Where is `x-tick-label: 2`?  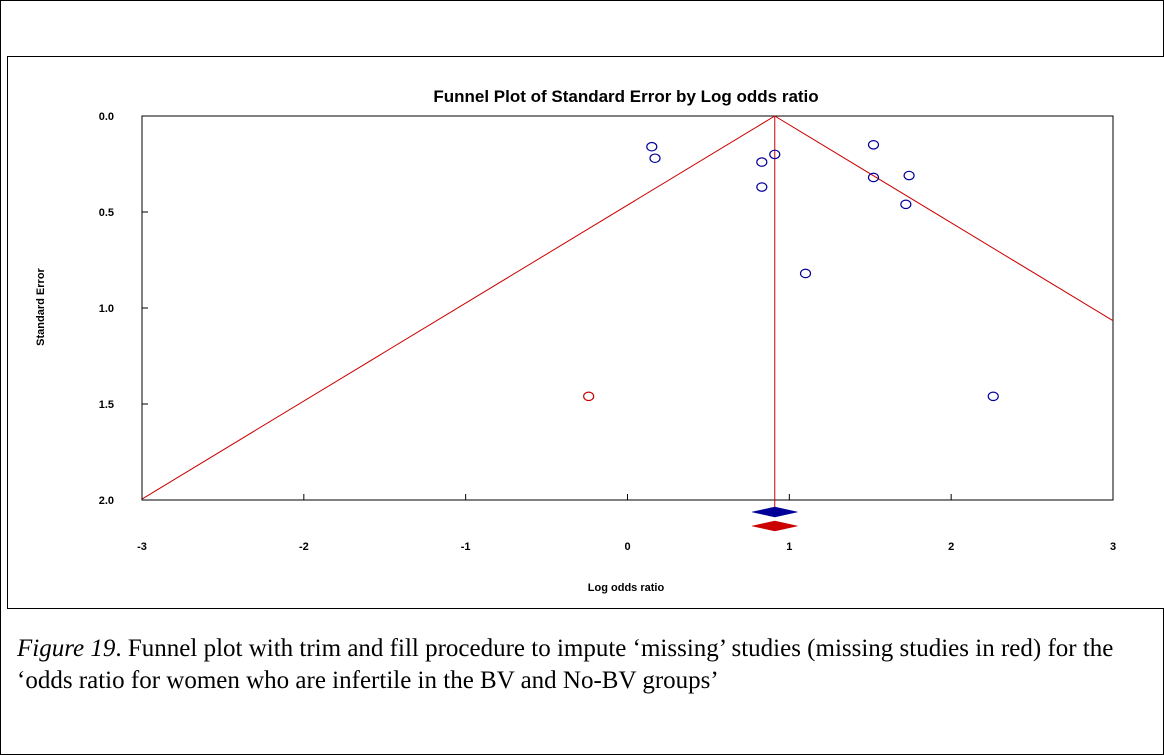
x-tick-label: 2 is located at coordinates (951, 547).